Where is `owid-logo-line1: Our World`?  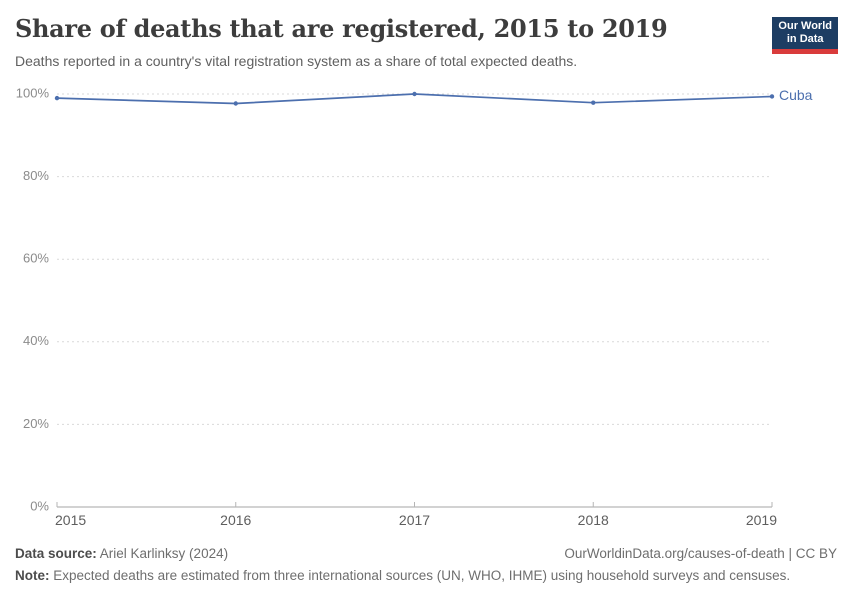 owid-logo-line1: Our World is located at coordinates (805, 26).